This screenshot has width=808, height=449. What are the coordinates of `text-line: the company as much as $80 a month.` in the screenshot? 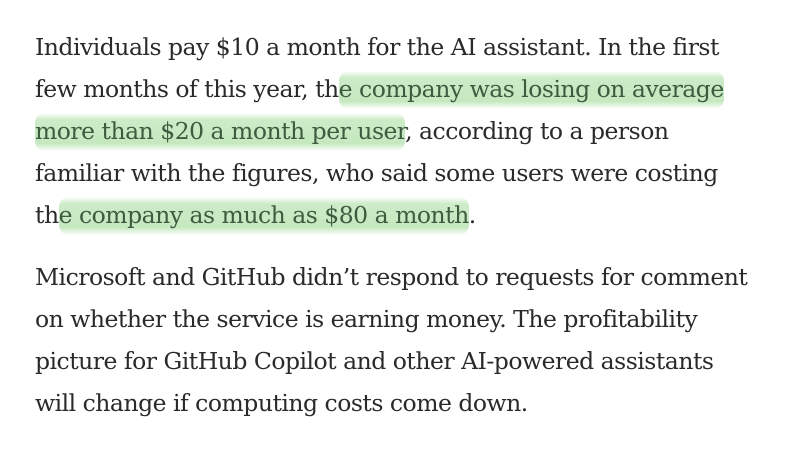 It's located at (420, 215).